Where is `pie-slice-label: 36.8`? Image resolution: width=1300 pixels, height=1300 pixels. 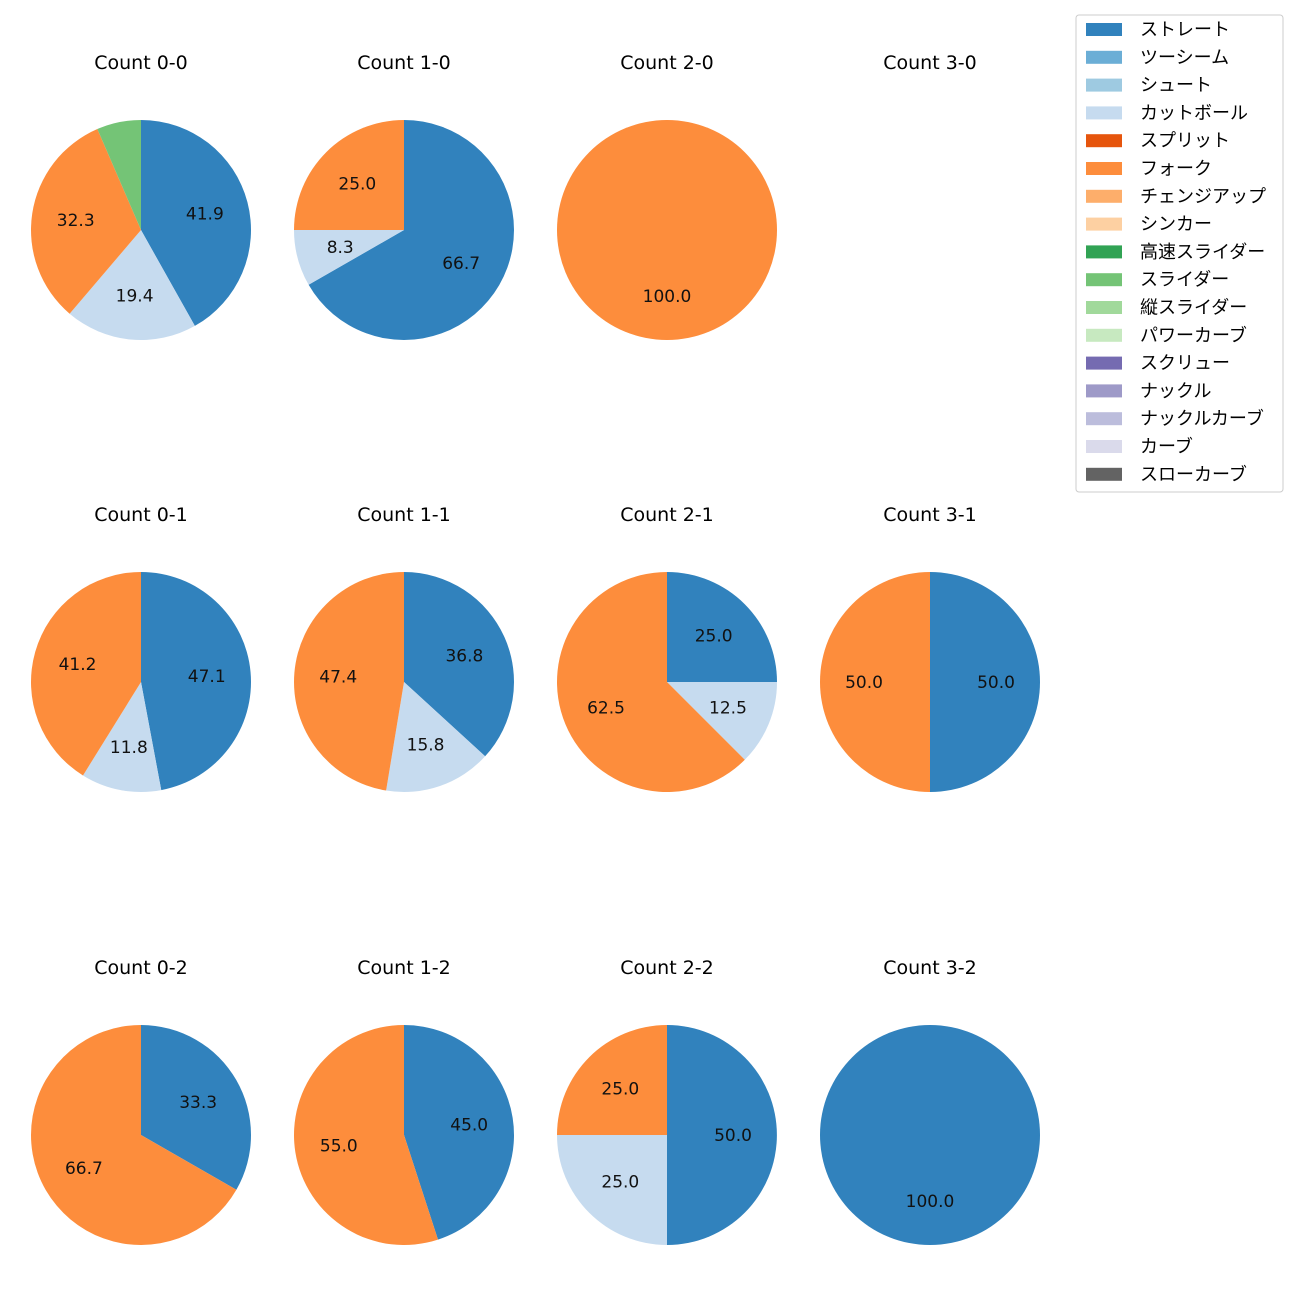 pie-slice-label: 36.8 is located at coordinates (464, 656).